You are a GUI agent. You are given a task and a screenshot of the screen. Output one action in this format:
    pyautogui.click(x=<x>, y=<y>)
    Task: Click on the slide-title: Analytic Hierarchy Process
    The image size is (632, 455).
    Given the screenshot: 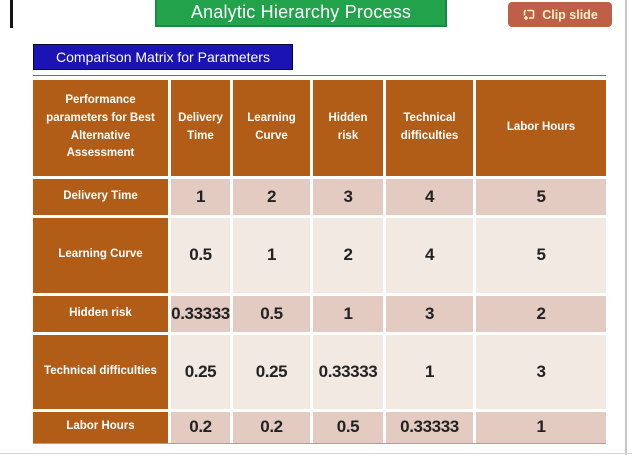 What is the action you would take?
    pyautogui.click(x=301, y=12)
    